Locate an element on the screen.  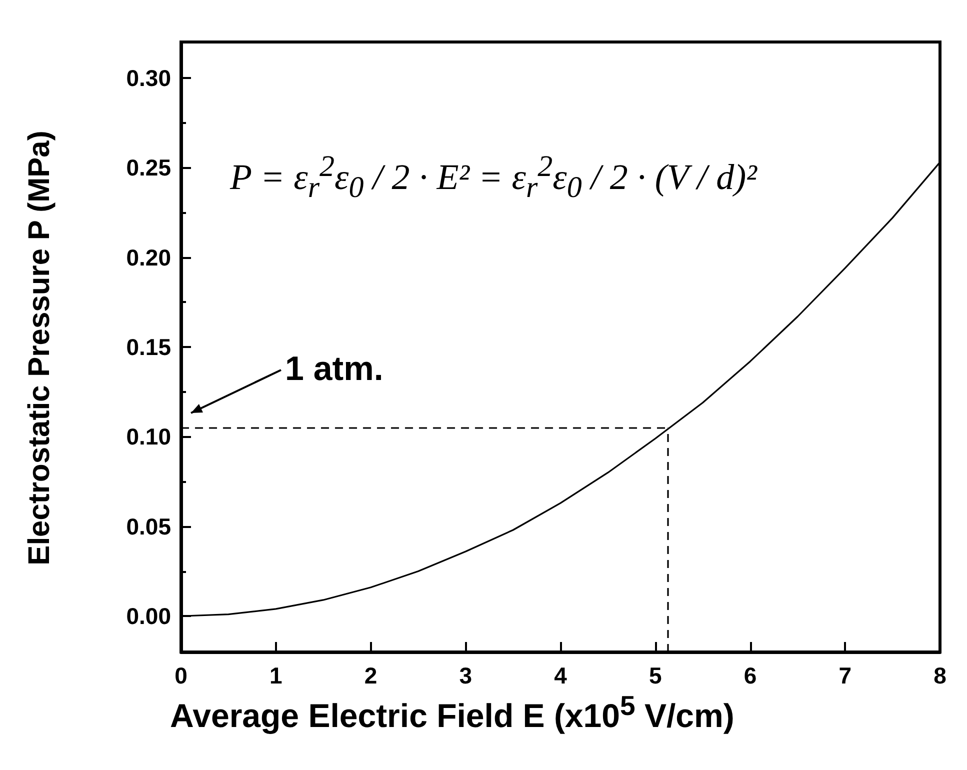
x-tick-label: 4 is located at coordinates (561, 675).